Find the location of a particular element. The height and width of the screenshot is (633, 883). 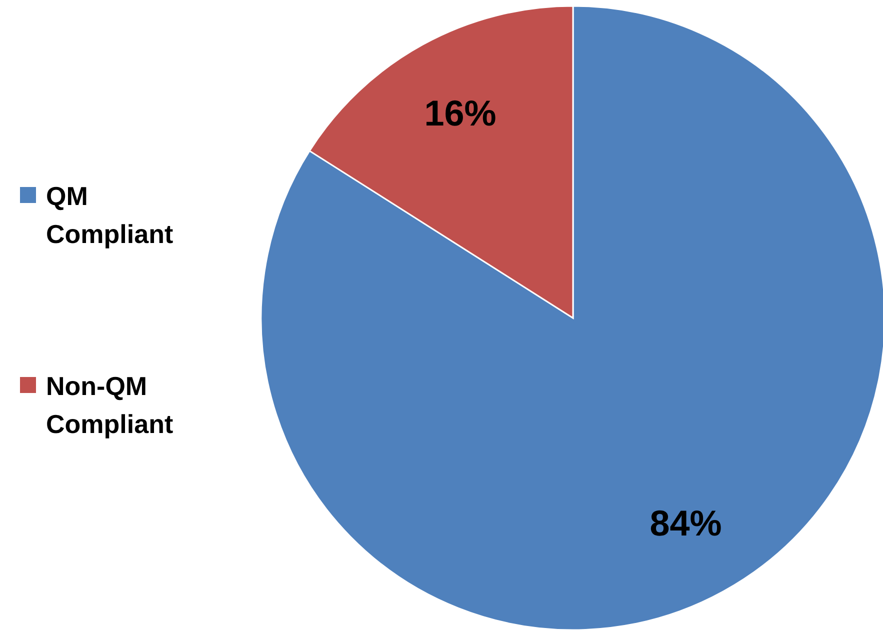

legend-label: Non-QM Compliant is located at coordinates (110, 405).